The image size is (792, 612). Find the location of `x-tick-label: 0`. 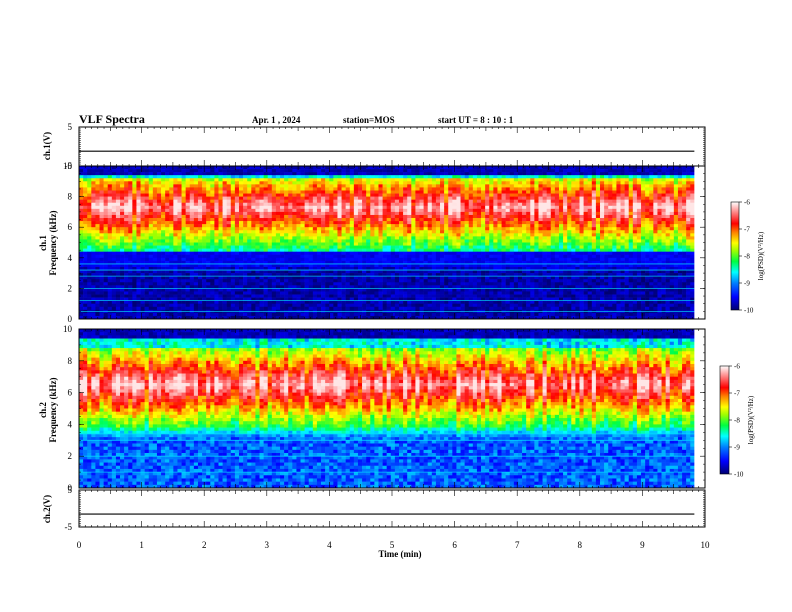

x-tick-label: 0 is located at coordinates (79, 545).